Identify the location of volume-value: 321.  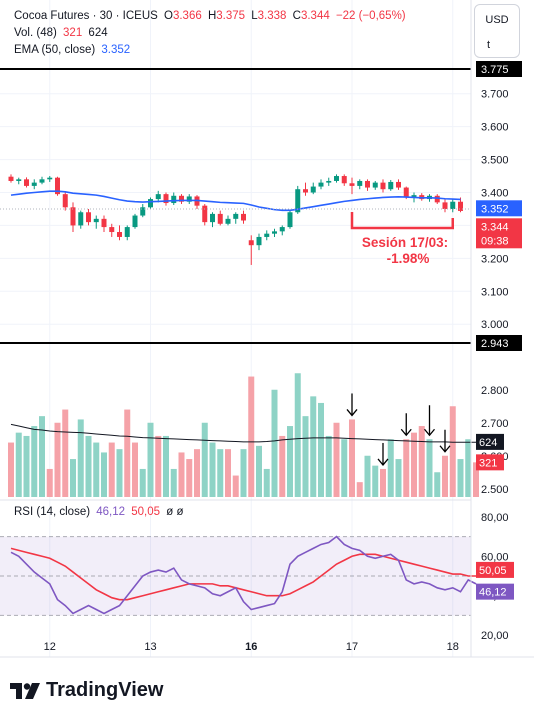
(73, 33).